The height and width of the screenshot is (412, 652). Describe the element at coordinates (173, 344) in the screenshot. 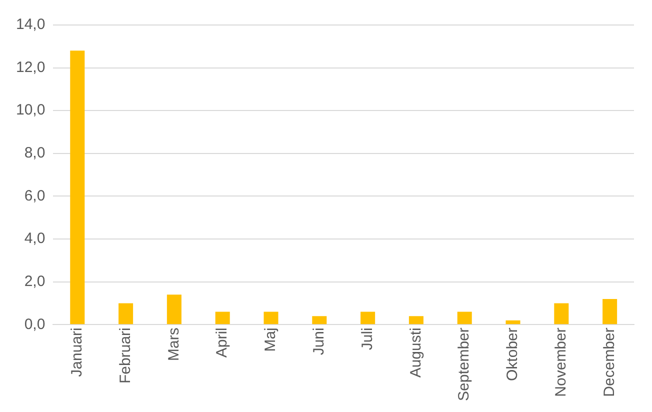

I see `x-tick-label: Mars` at that location.